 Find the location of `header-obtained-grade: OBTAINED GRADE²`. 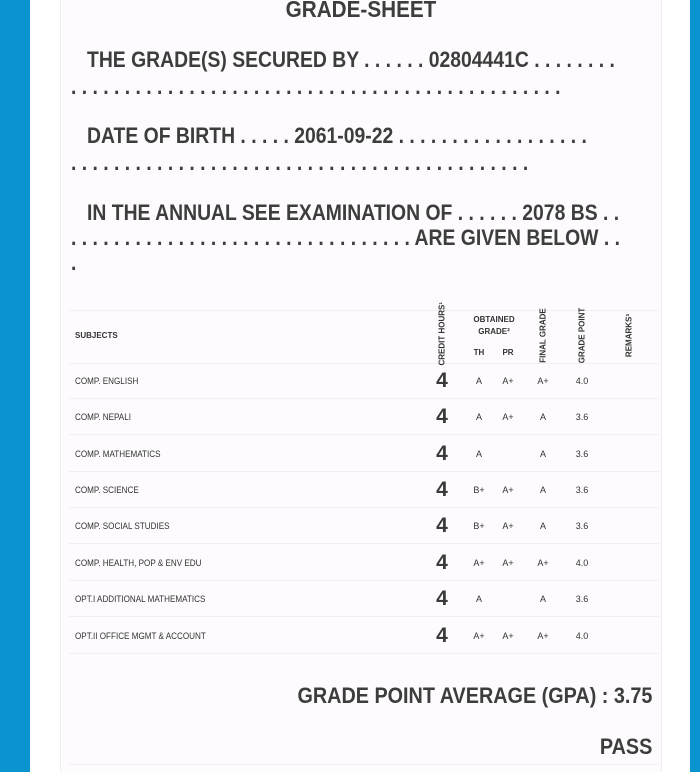

header-obtained-grade: OBTAINED GRADE² is located at coordinates (494, 325).